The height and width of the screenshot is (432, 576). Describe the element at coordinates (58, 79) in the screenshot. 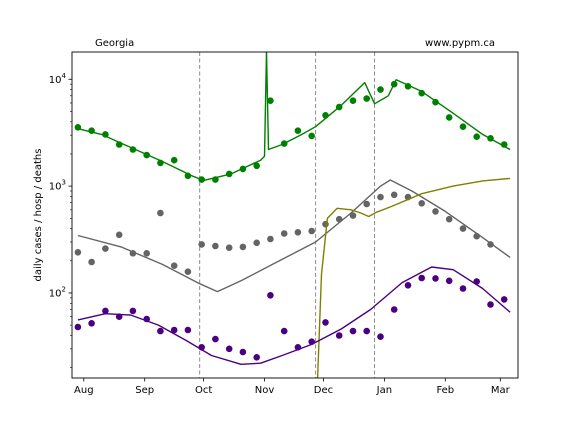

I see `y-tick-label: 10⁴` at that location.